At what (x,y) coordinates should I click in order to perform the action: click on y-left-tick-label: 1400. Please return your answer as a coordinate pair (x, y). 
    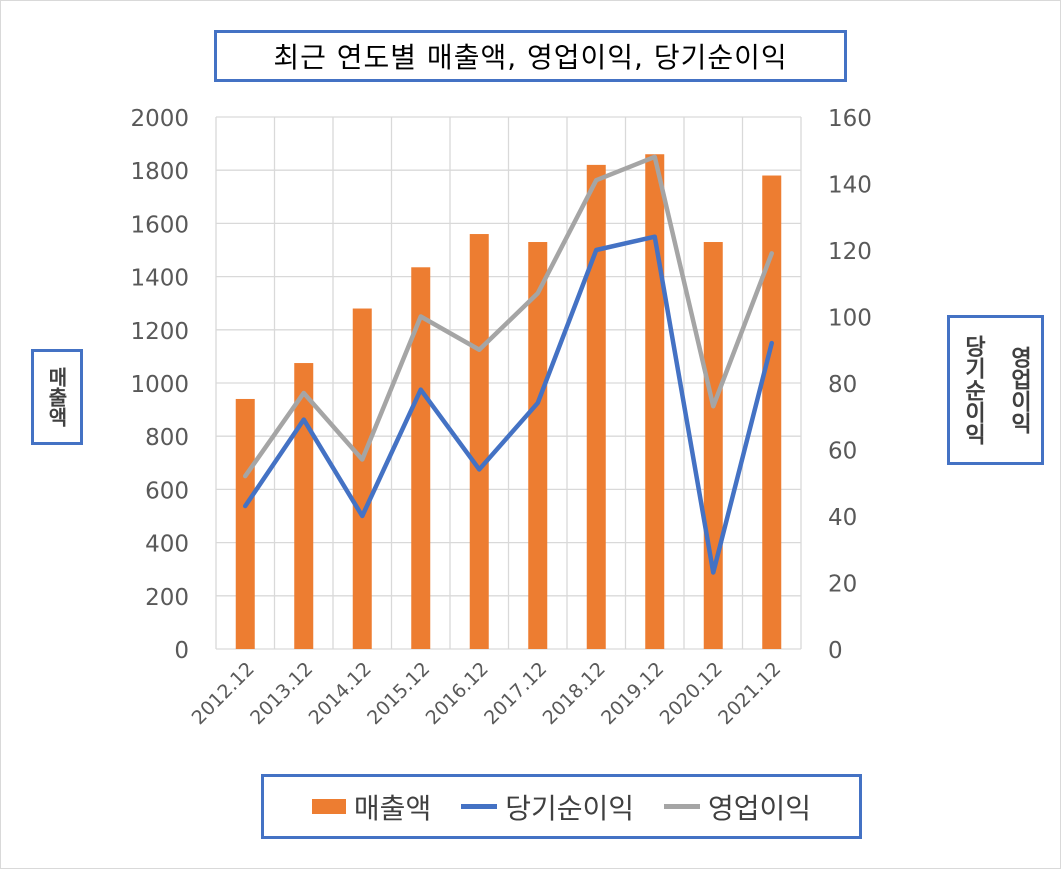
    Looking at the image, I should click on (159, 279).